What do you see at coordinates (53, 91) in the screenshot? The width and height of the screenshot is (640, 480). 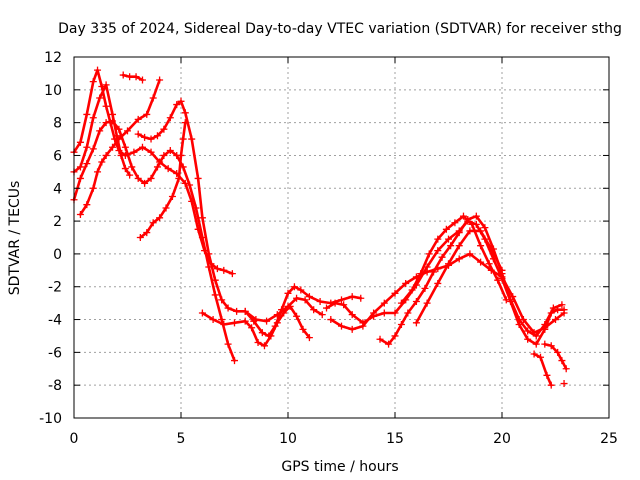 I see `y-tick-label: 10` at bounding box center [53, 91].